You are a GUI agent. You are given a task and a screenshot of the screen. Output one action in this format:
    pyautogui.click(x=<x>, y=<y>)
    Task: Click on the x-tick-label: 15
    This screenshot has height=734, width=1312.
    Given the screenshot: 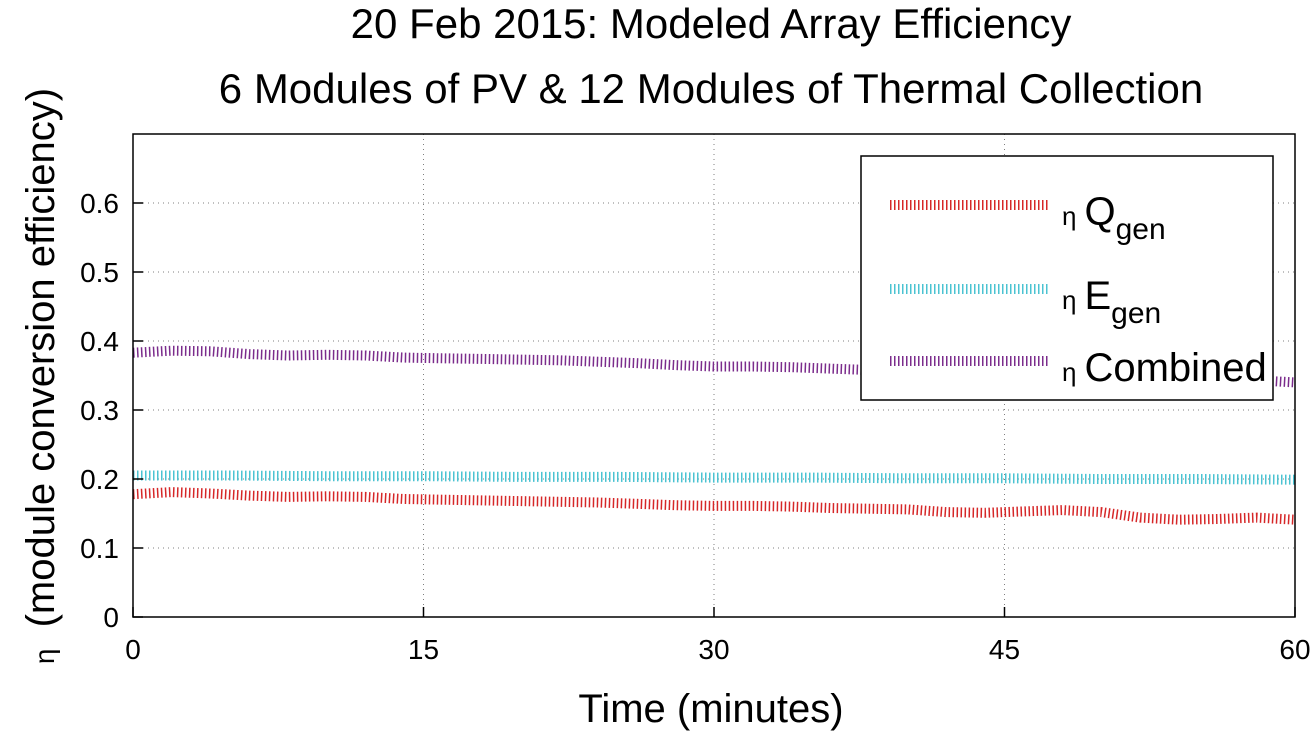 What is the action you would take?
    pyautogui.click(x=423, y=649)
    